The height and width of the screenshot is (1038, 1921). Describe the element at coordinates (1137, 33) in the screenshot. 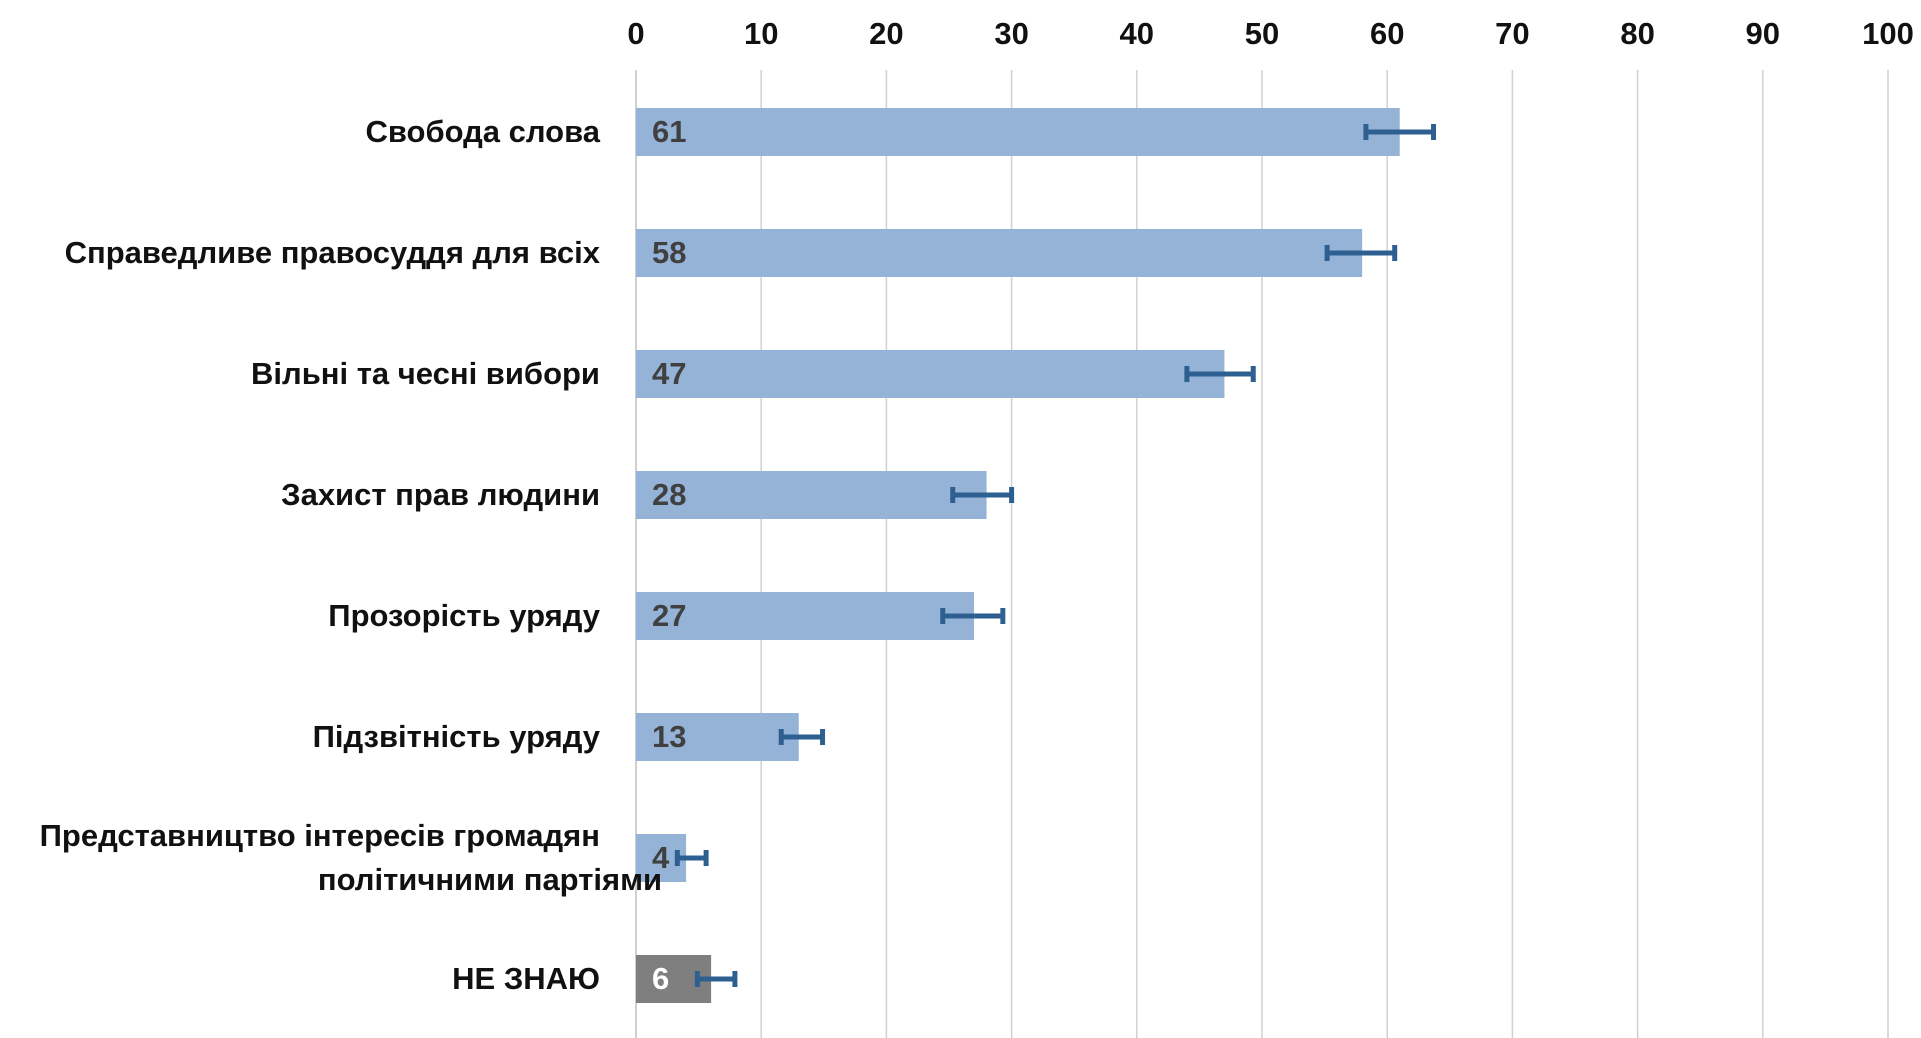

I see `x-tick-label: 40` at that location.